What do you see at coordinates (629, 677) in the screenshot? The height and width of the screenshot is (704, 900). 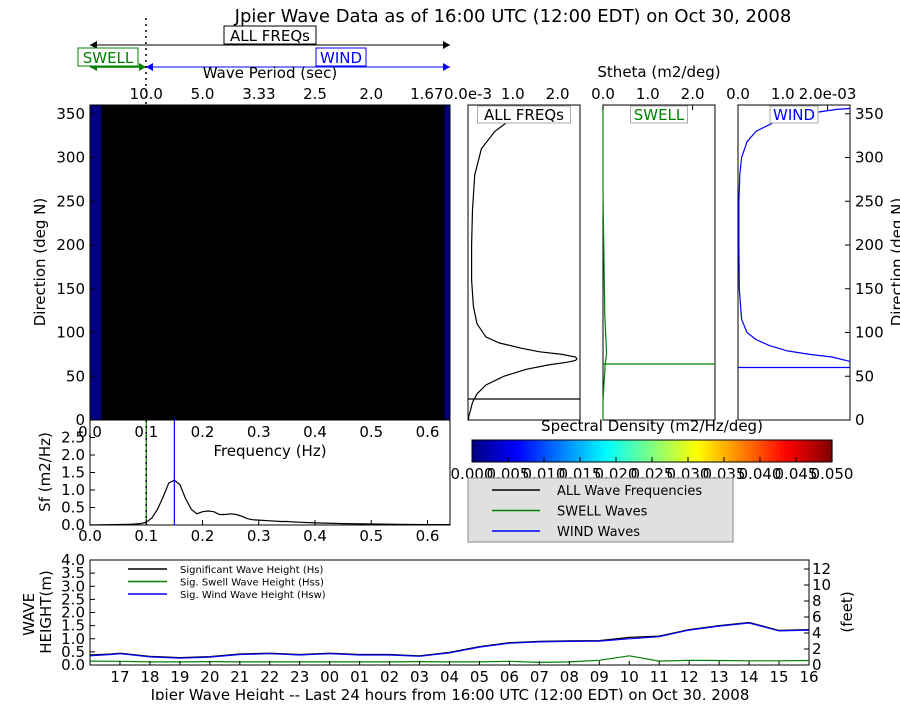 I see `wave-height-x-tick-label: 10` at bounding box center [629, 677].